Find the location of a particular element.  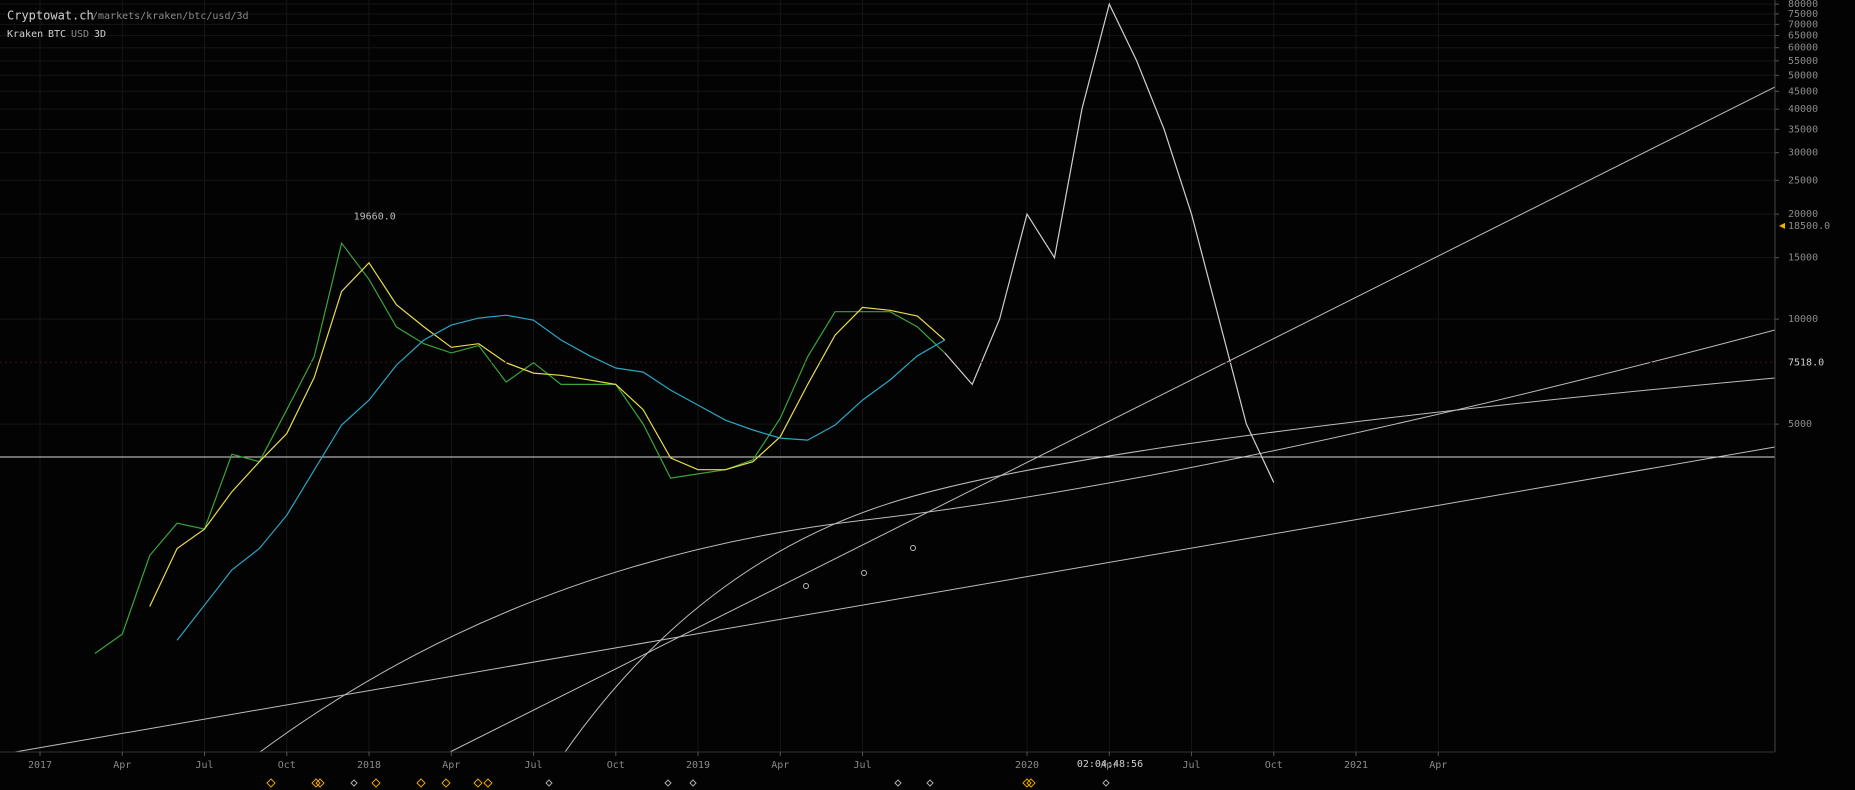

y-tick-label: 65000 is located at coordinates (1803, 36).